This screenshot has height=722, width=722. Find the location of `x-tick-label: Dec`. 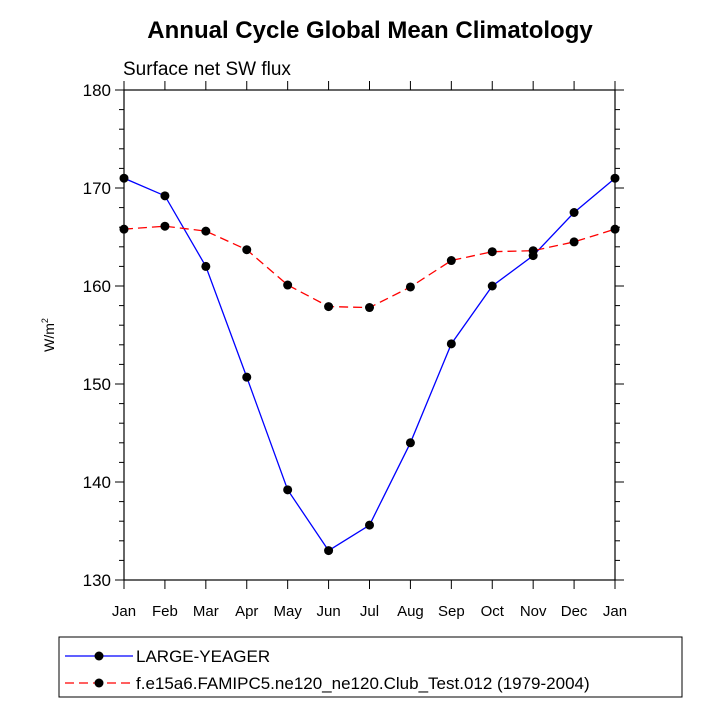

x-tick-label: Dec is located at coordinates (574, 611).